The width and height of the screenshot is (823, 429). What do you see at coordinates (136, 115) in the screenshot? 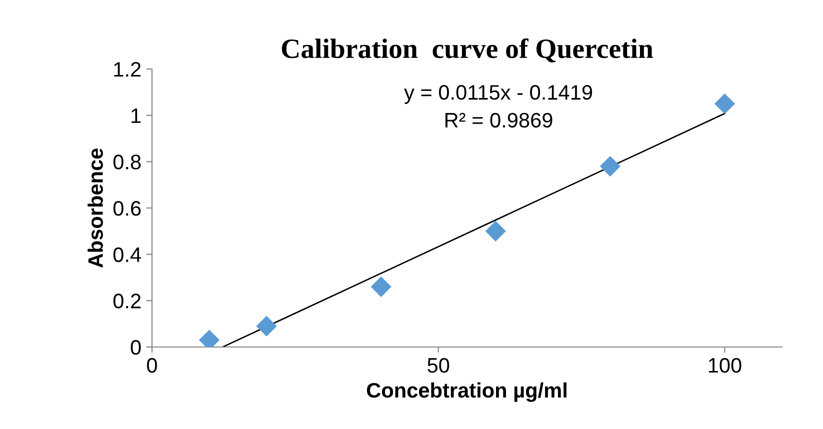
I see `y-tick-label: 1` at bounding box center [136, 115].